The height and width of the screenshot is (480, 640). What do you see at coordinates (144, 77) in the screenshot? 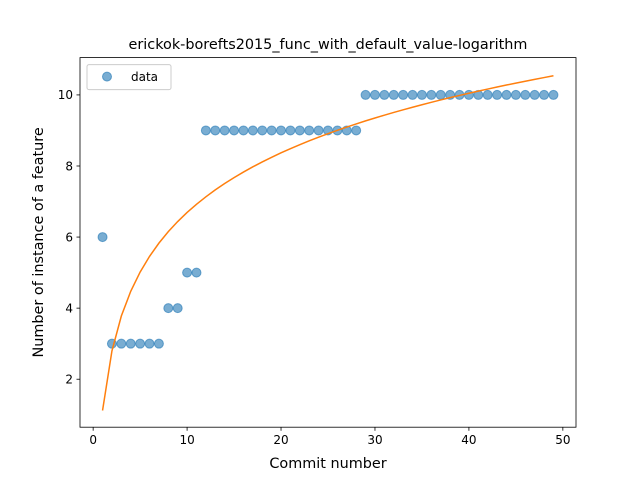
I see `legend-label-data: data` at bounding box center [144, 77].